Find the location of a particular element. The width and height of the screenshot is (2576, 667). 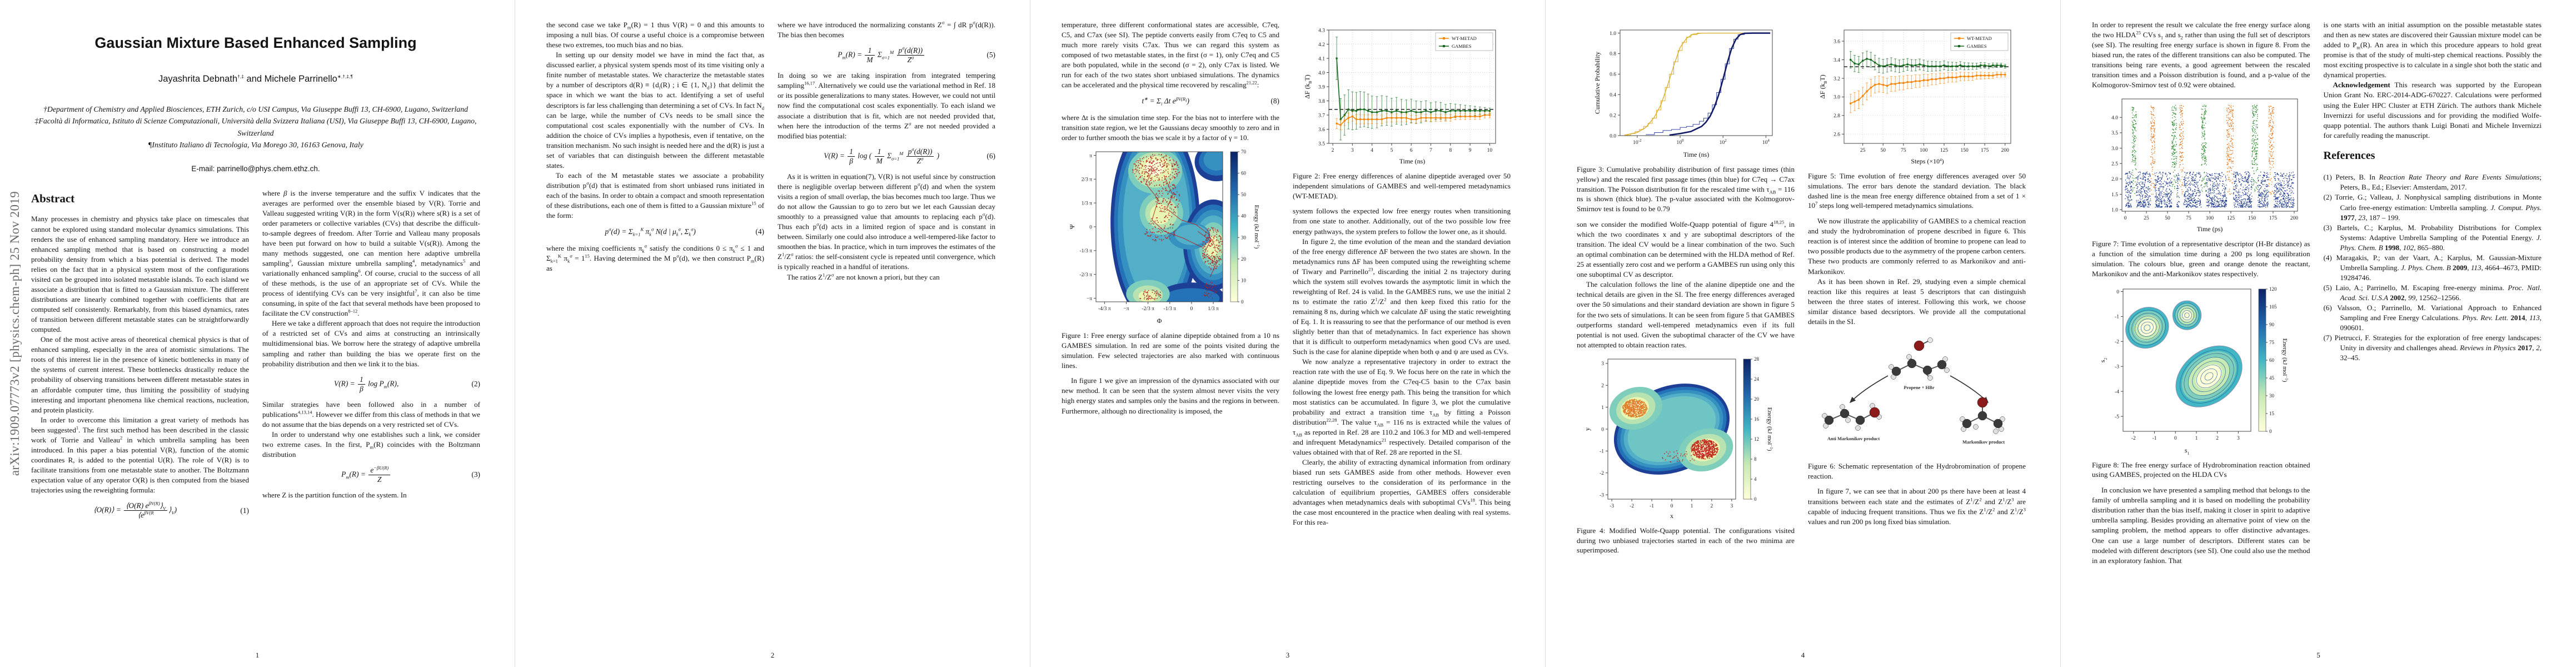

svg-text: 1 is located at coordinates (1602, 408).